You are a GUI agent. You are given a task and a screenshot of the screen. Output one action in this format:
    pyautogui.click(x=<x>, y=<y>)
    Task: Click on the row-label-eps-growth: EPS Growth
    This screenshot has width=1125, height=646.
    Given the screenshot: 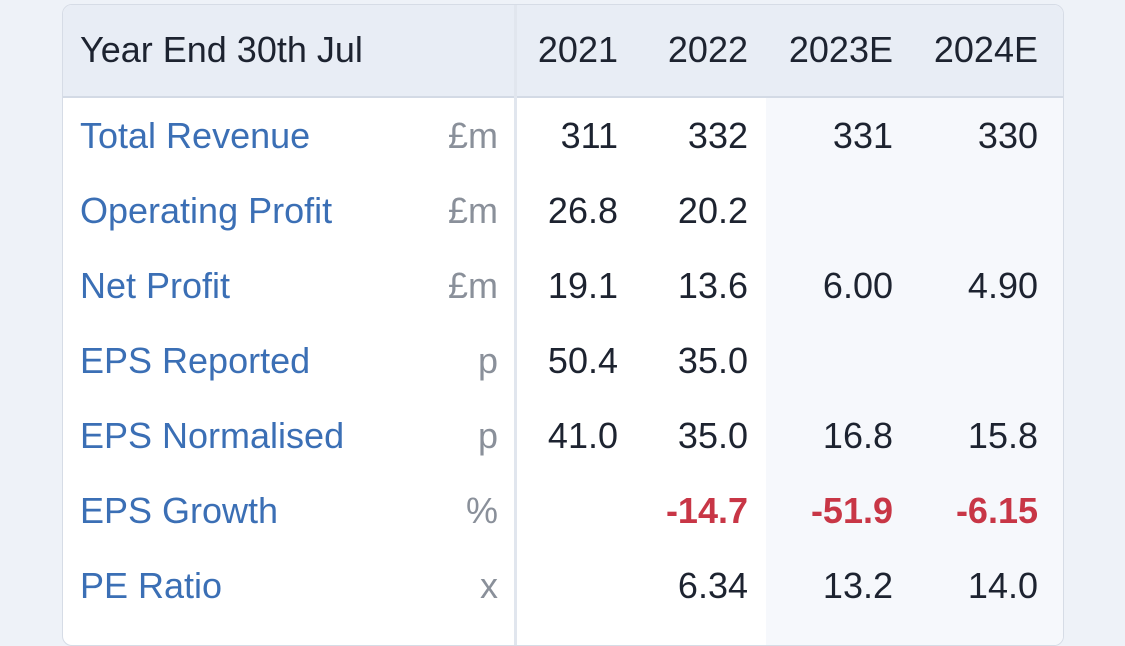 What is the action you would take?
    pyautogui.click(x=179, y=510)
    